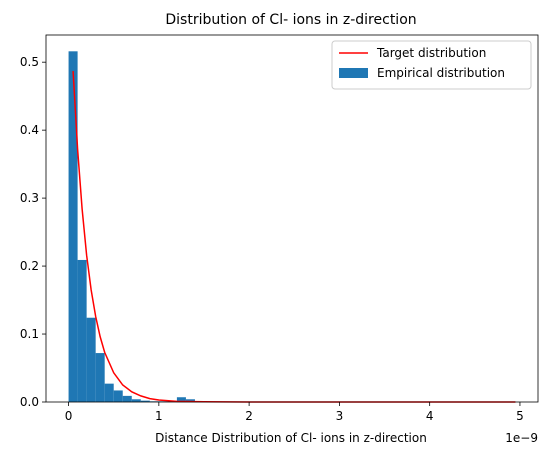  Describe the element at coordinates (159, 416) in the screenshot. I see `x-tick-label: 1` at that location.